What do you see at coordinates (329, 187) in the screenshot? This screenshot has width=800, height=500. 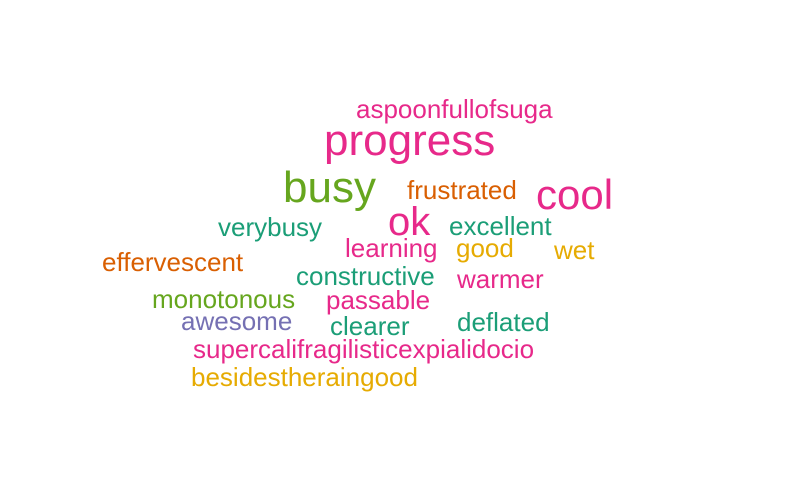 I see `word-busy: busy` at bounding box center [329, 187].